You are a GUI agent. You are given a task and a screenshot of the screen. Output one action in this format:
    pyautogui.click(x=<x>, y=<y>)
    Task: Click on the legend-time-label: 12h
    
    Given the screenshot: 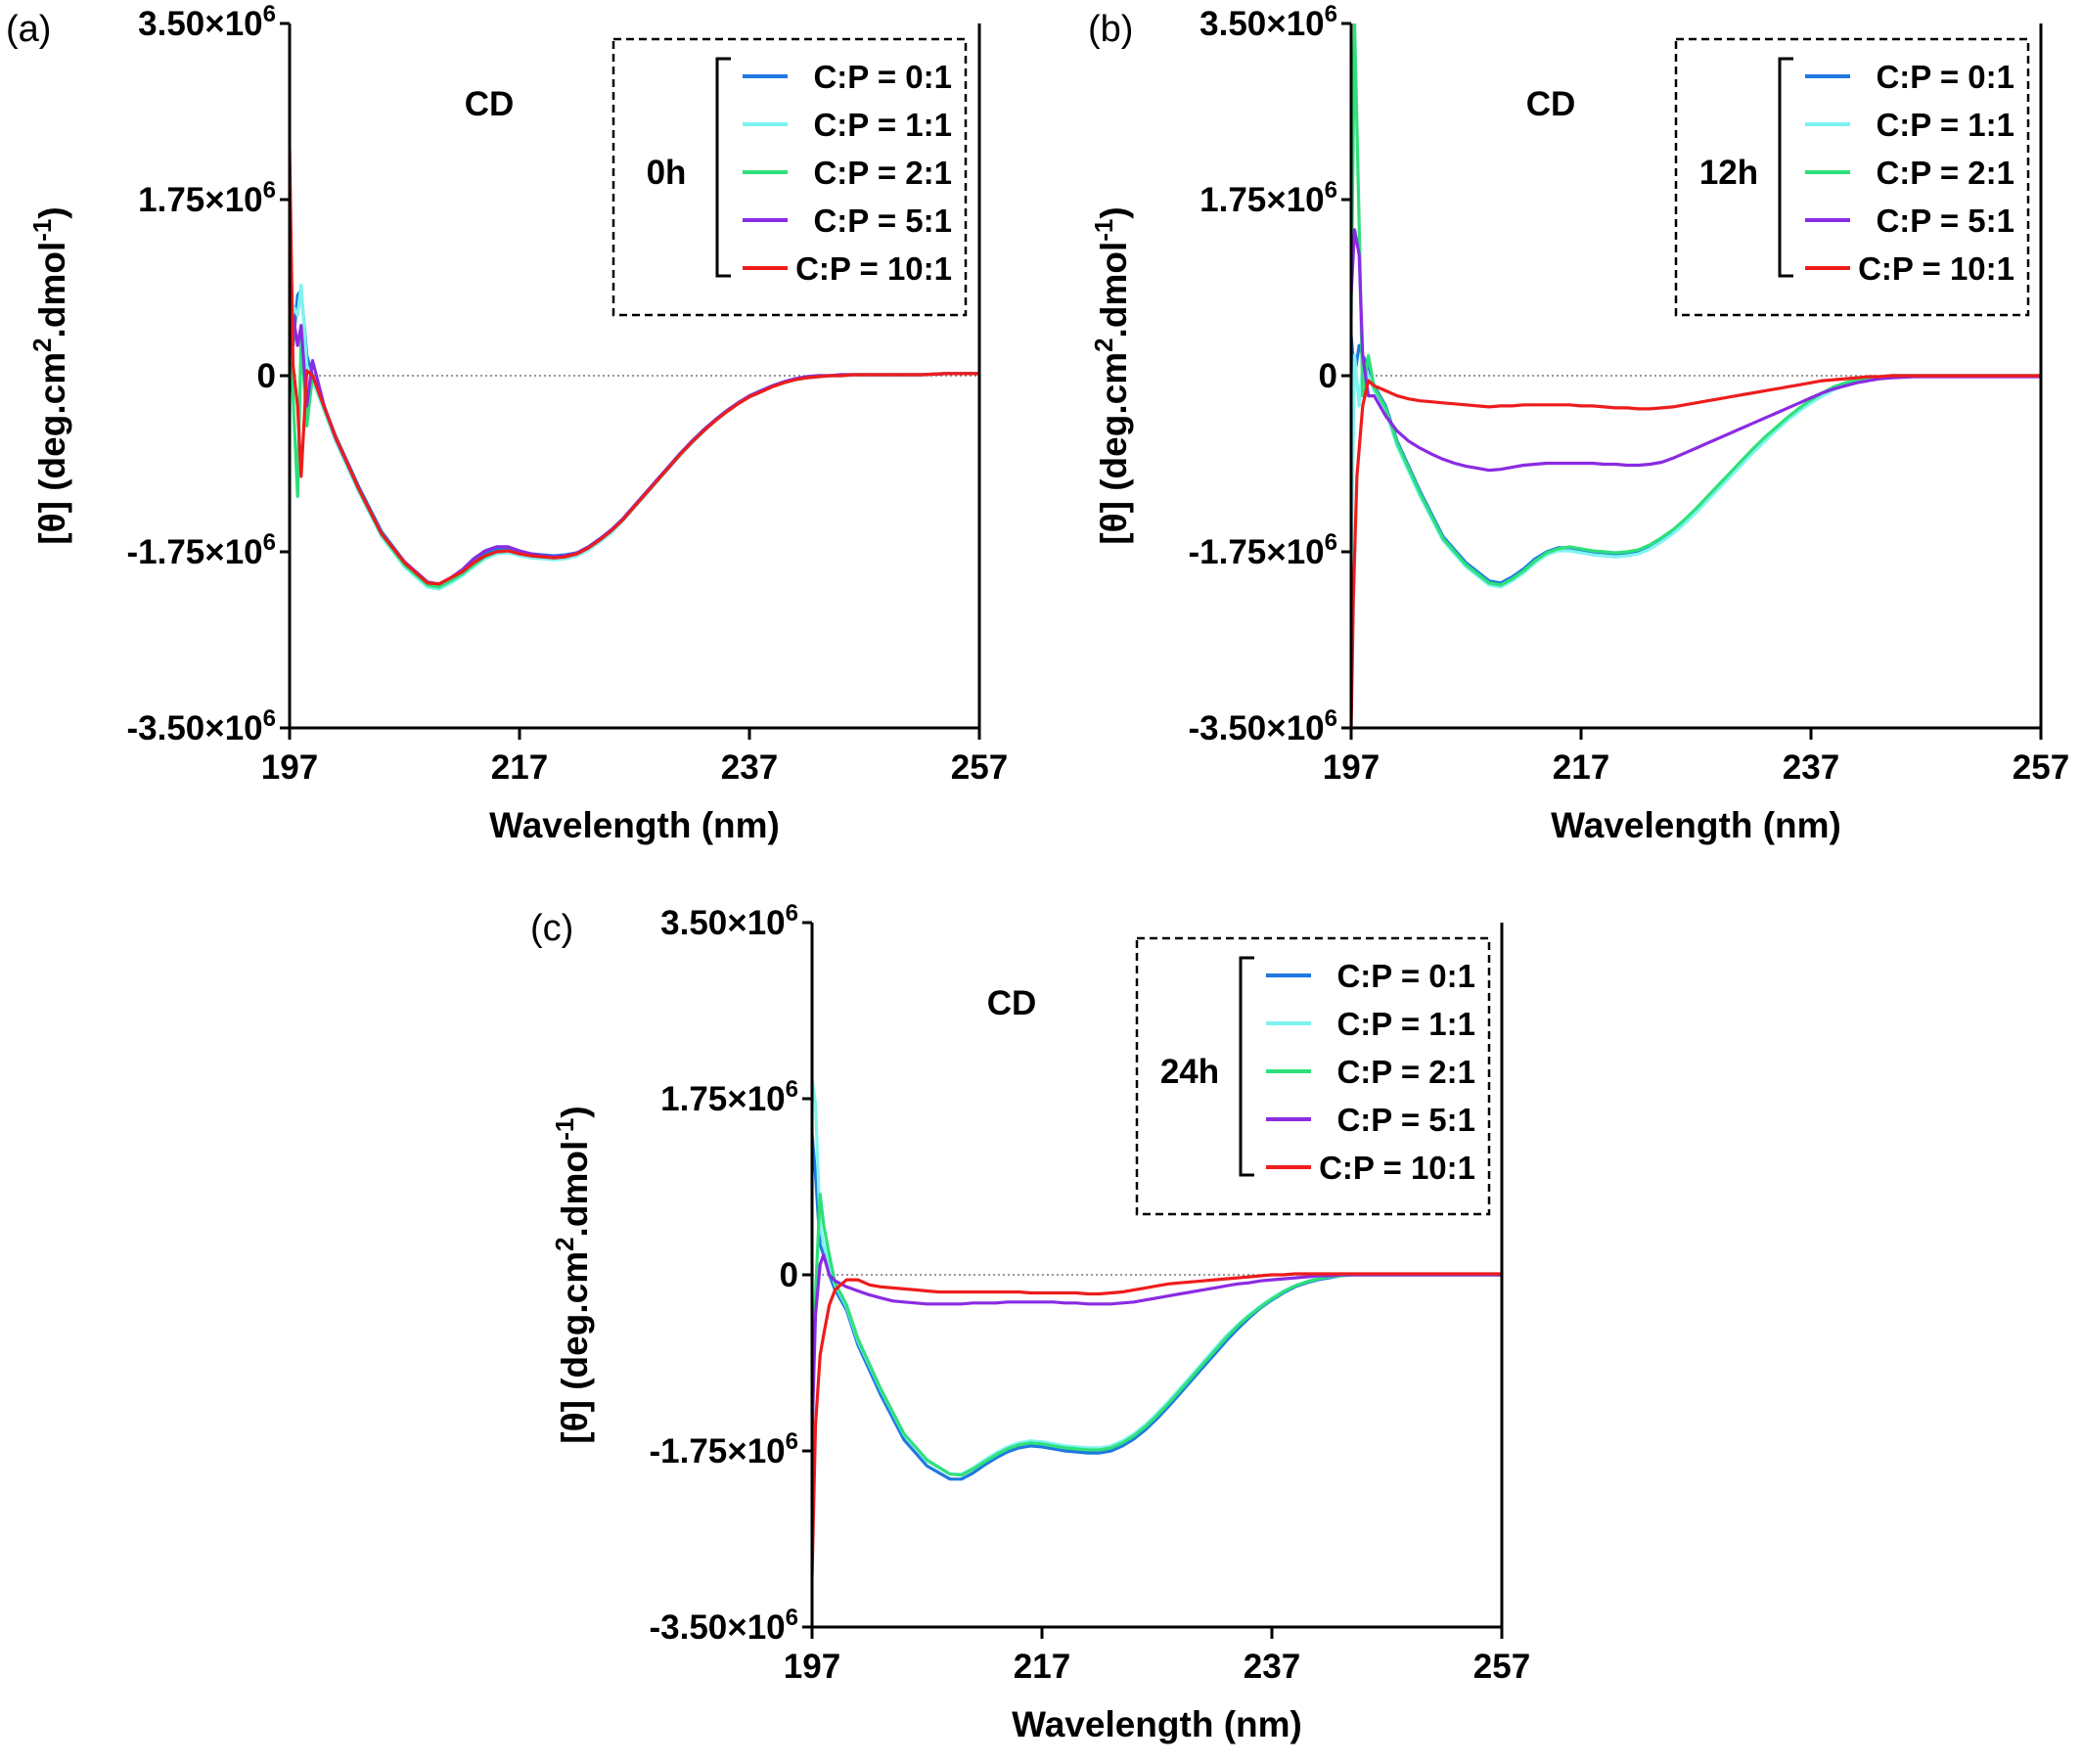 What is the action you would take?
    pyautogui.click(x=1728, y=173)
    